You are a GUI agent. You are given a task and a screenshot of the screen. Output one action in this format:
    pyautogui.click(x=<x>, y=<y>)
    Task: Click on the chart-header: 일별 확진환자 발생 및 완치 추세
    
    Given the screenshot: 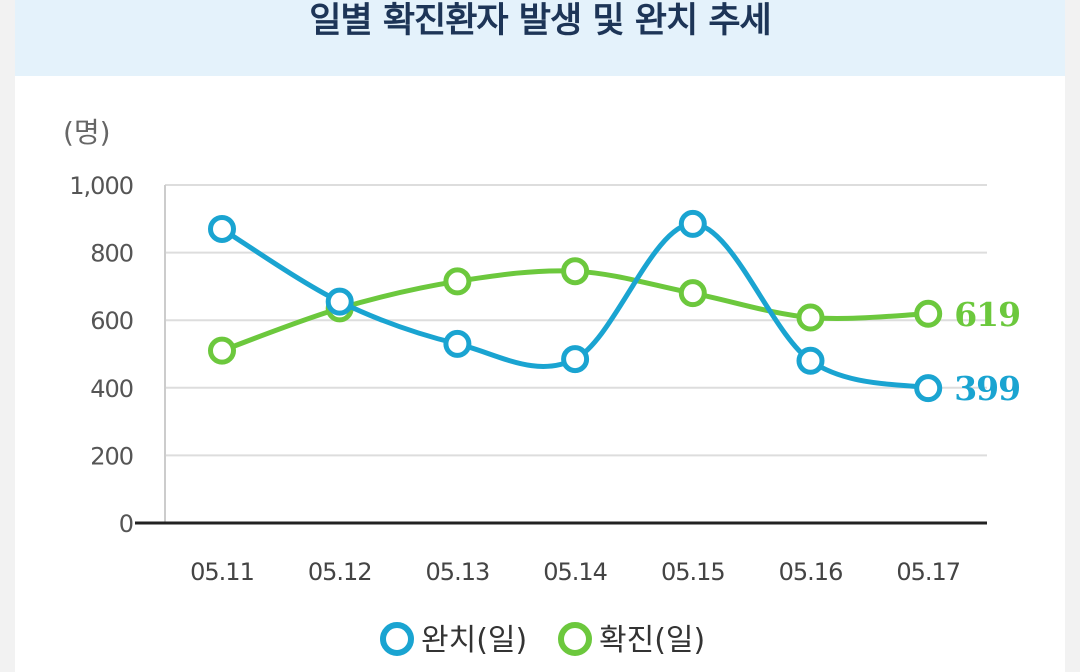 What is the action you would take?
    pyautogui.click(x=540, y=38)
    